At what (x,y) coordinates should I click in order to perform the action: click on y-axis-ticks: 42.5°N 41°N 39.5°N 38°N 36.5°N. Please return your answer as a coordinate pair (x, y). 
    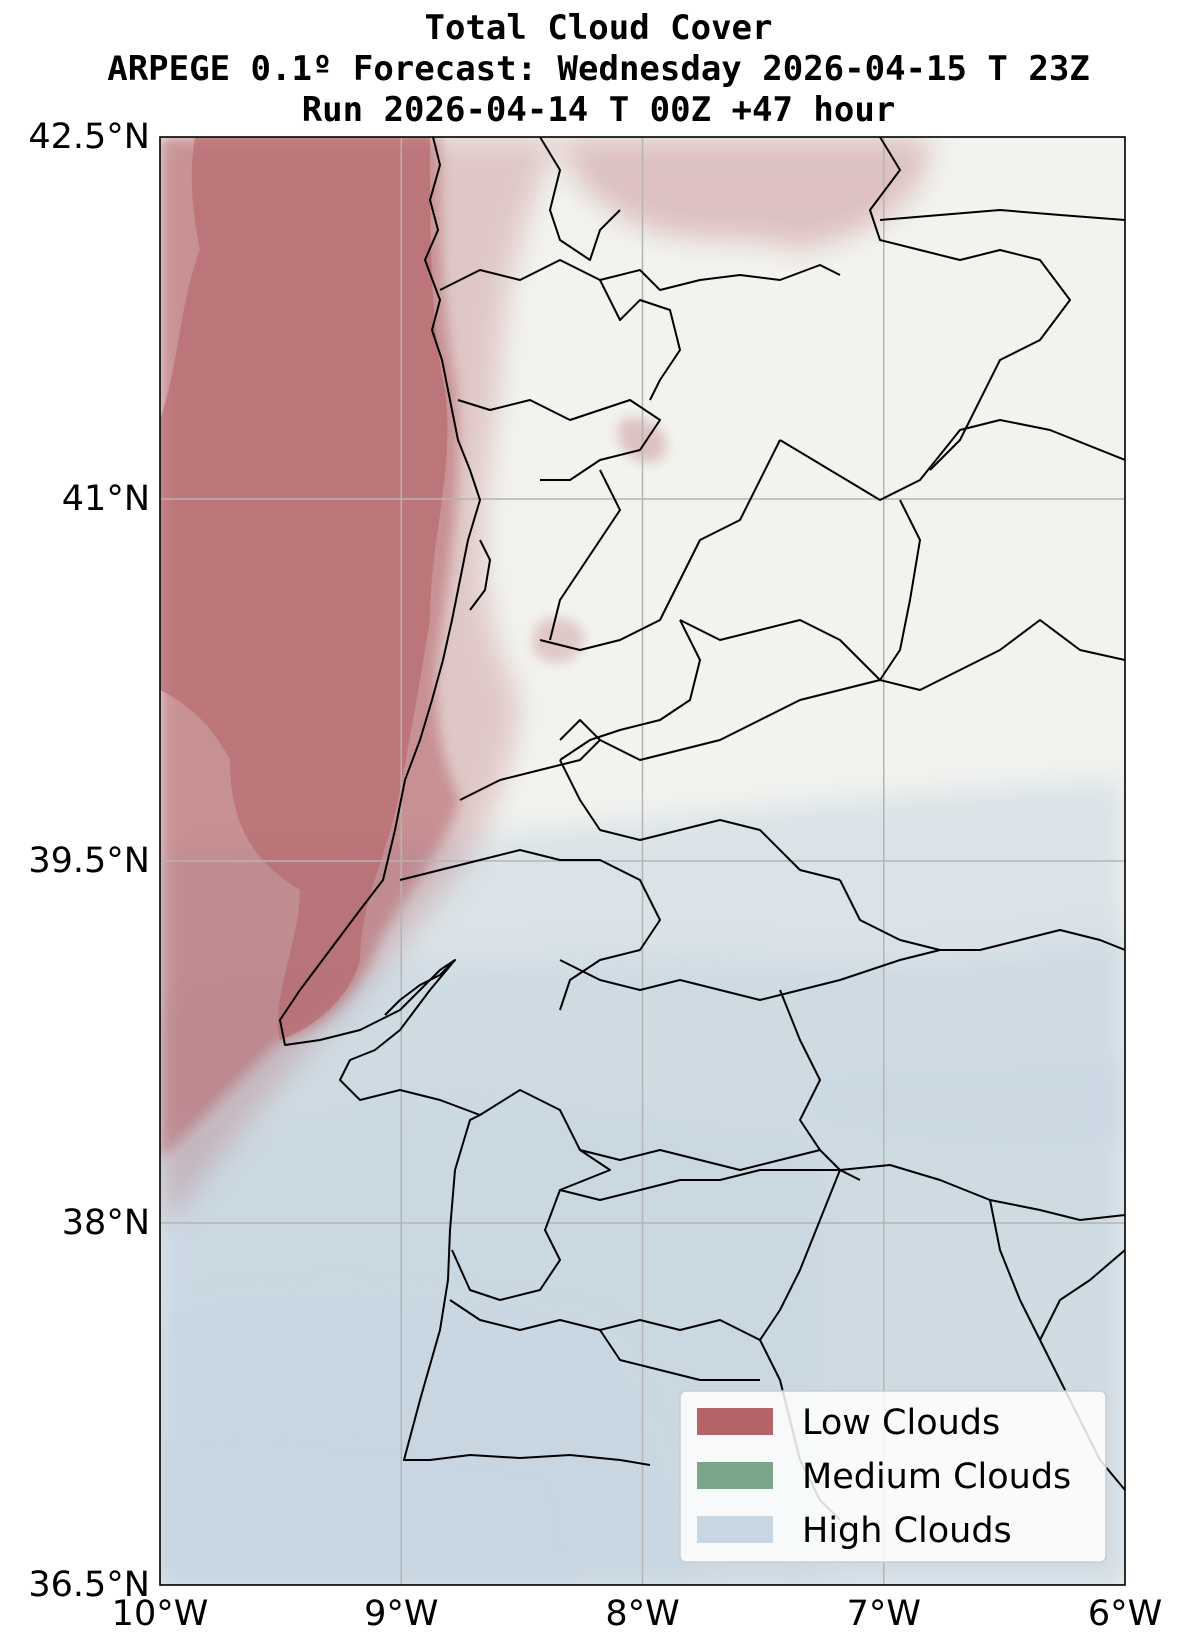
    Looking at the image, I should click on (89, 861).